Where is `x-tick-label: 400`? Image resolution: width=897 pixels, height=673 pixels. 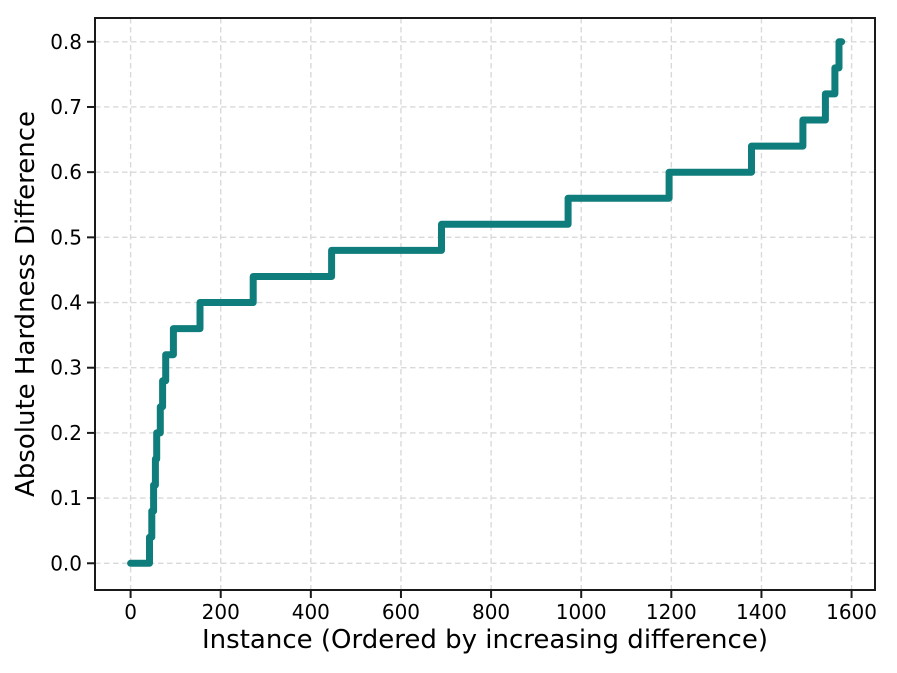
x-tick-label: 400 is located at coordinates (311, 612).